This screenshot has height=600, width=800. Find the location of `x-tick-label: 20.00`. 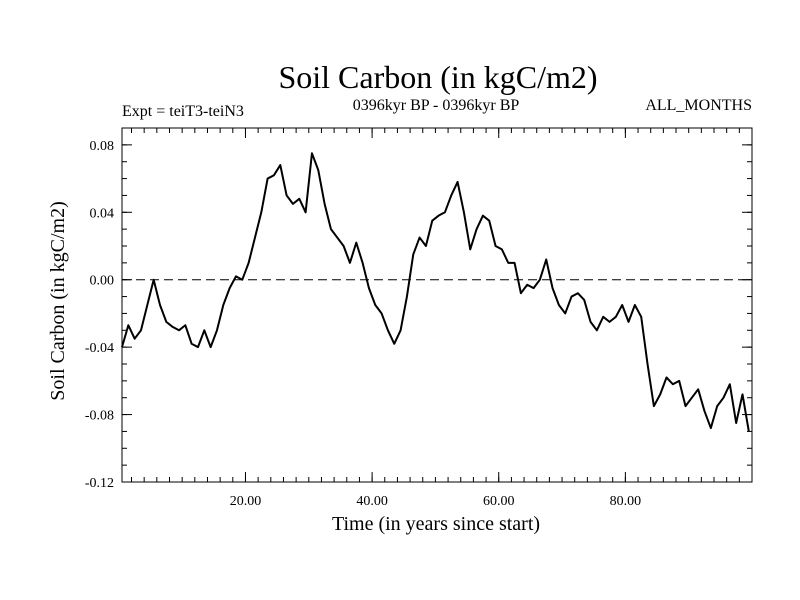

x-tick-label: 20.00 is located at coordinates (246, 501).